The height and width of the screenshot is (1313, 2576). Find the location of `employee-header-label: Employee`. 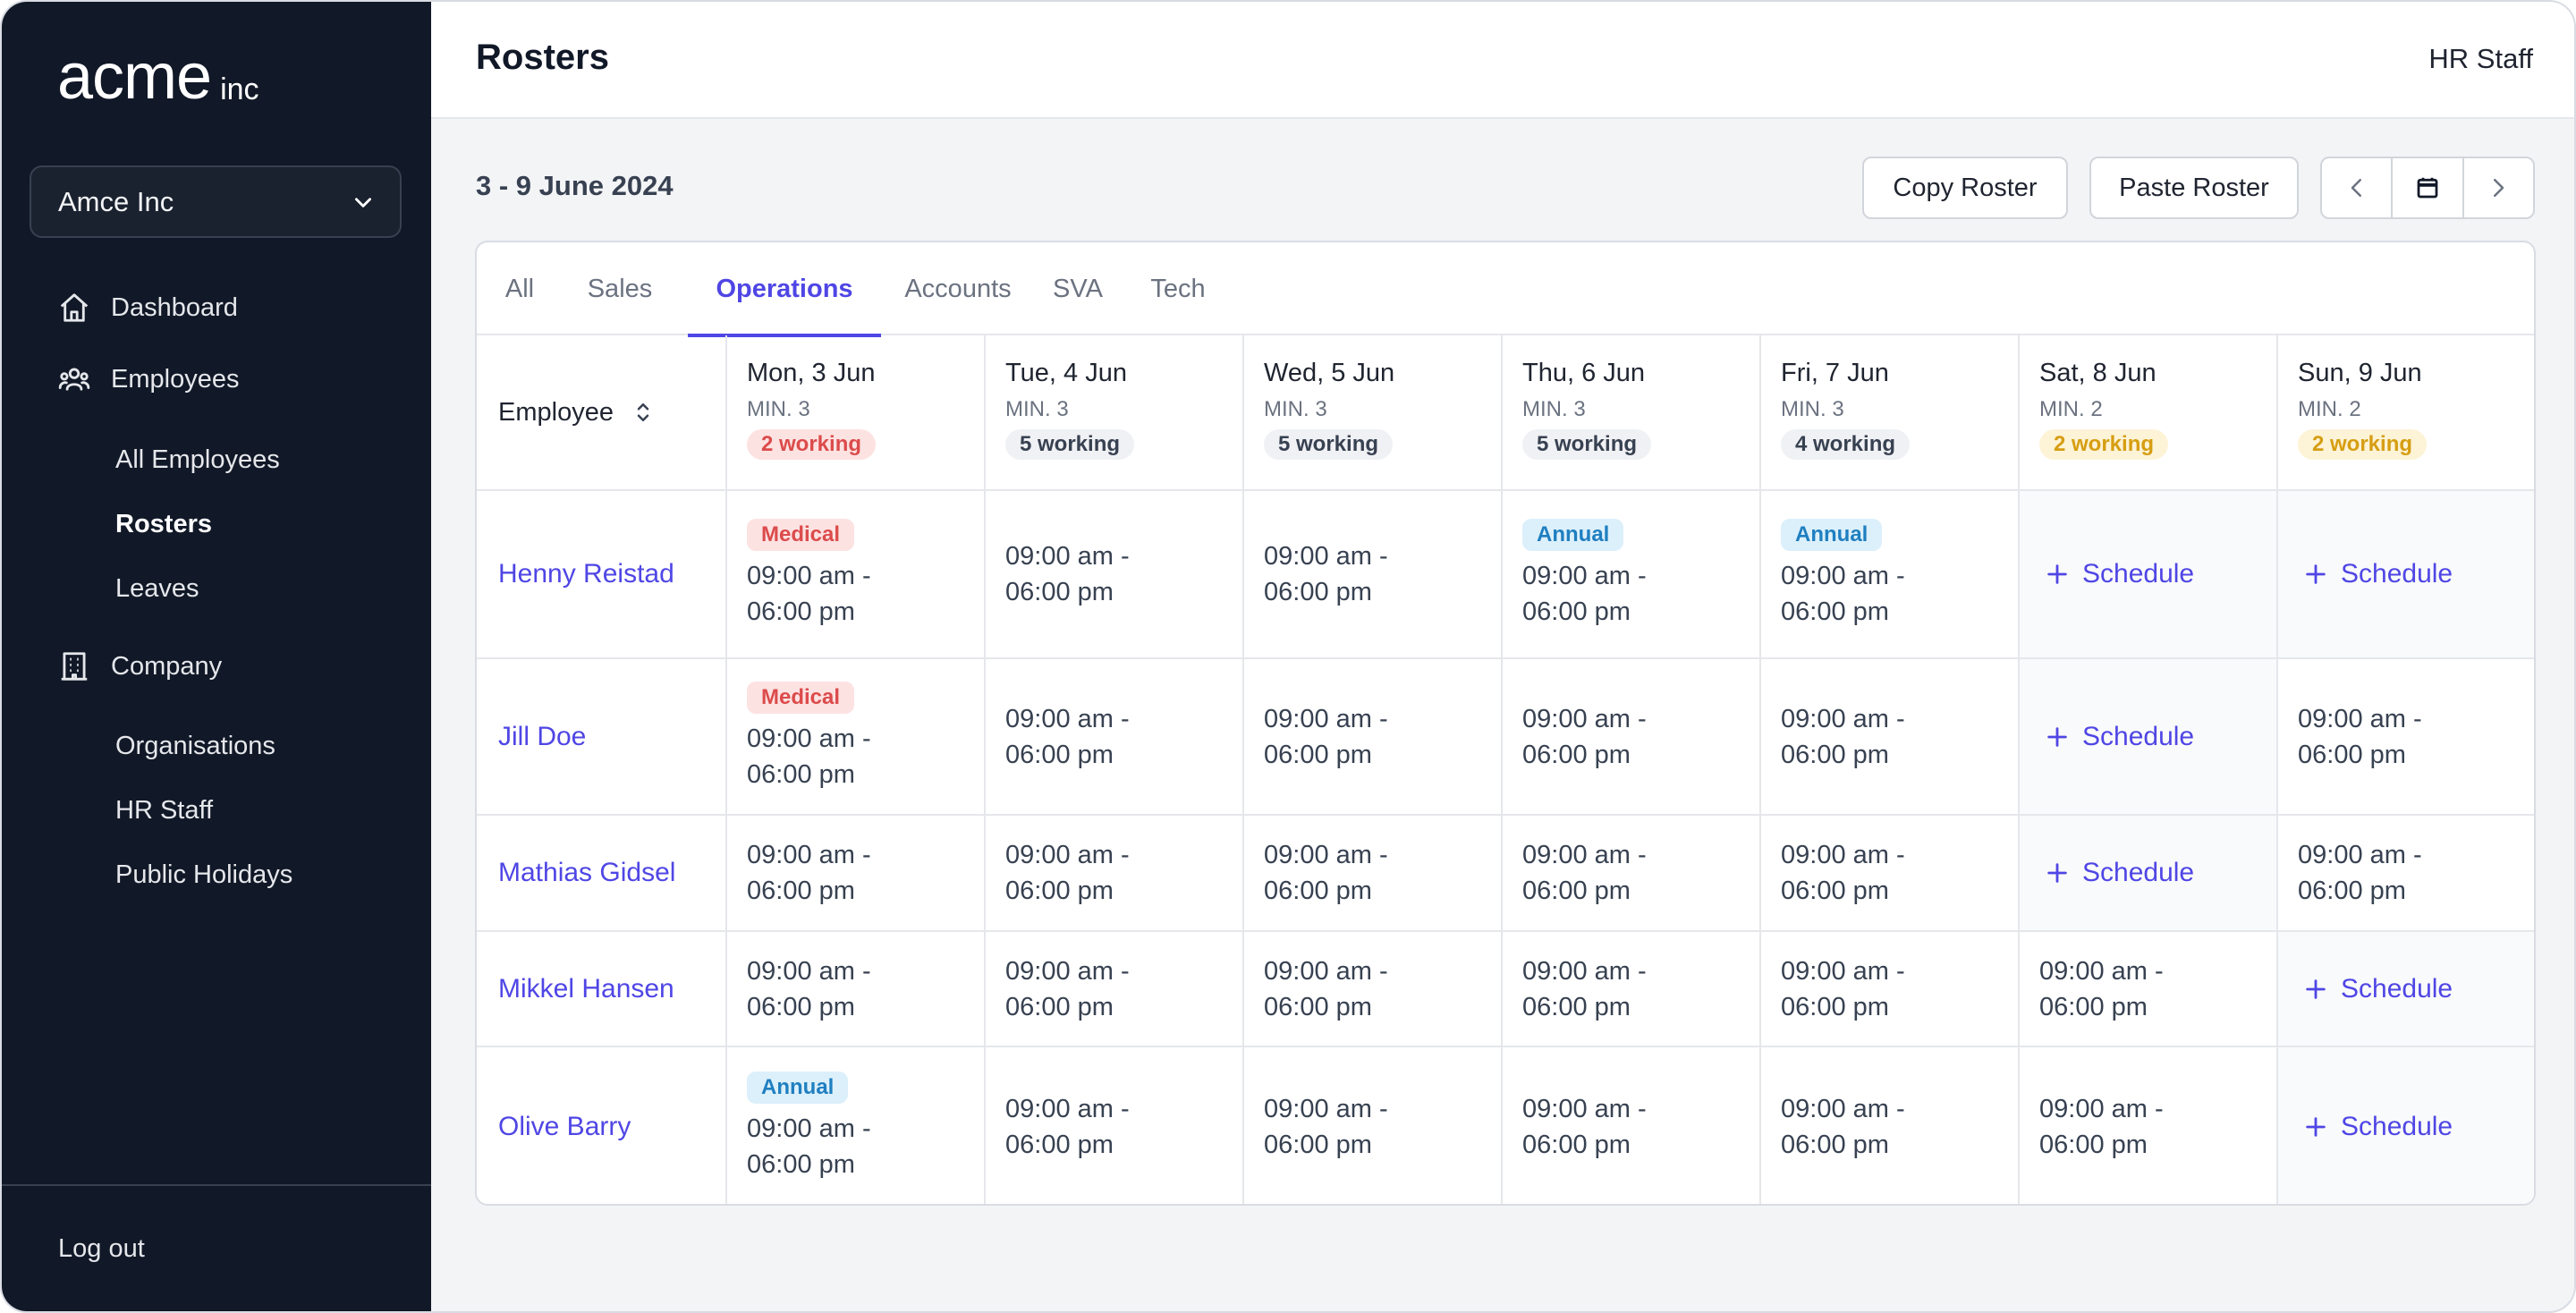

employee-header-label: Employee is located at coordinates (556, 412).